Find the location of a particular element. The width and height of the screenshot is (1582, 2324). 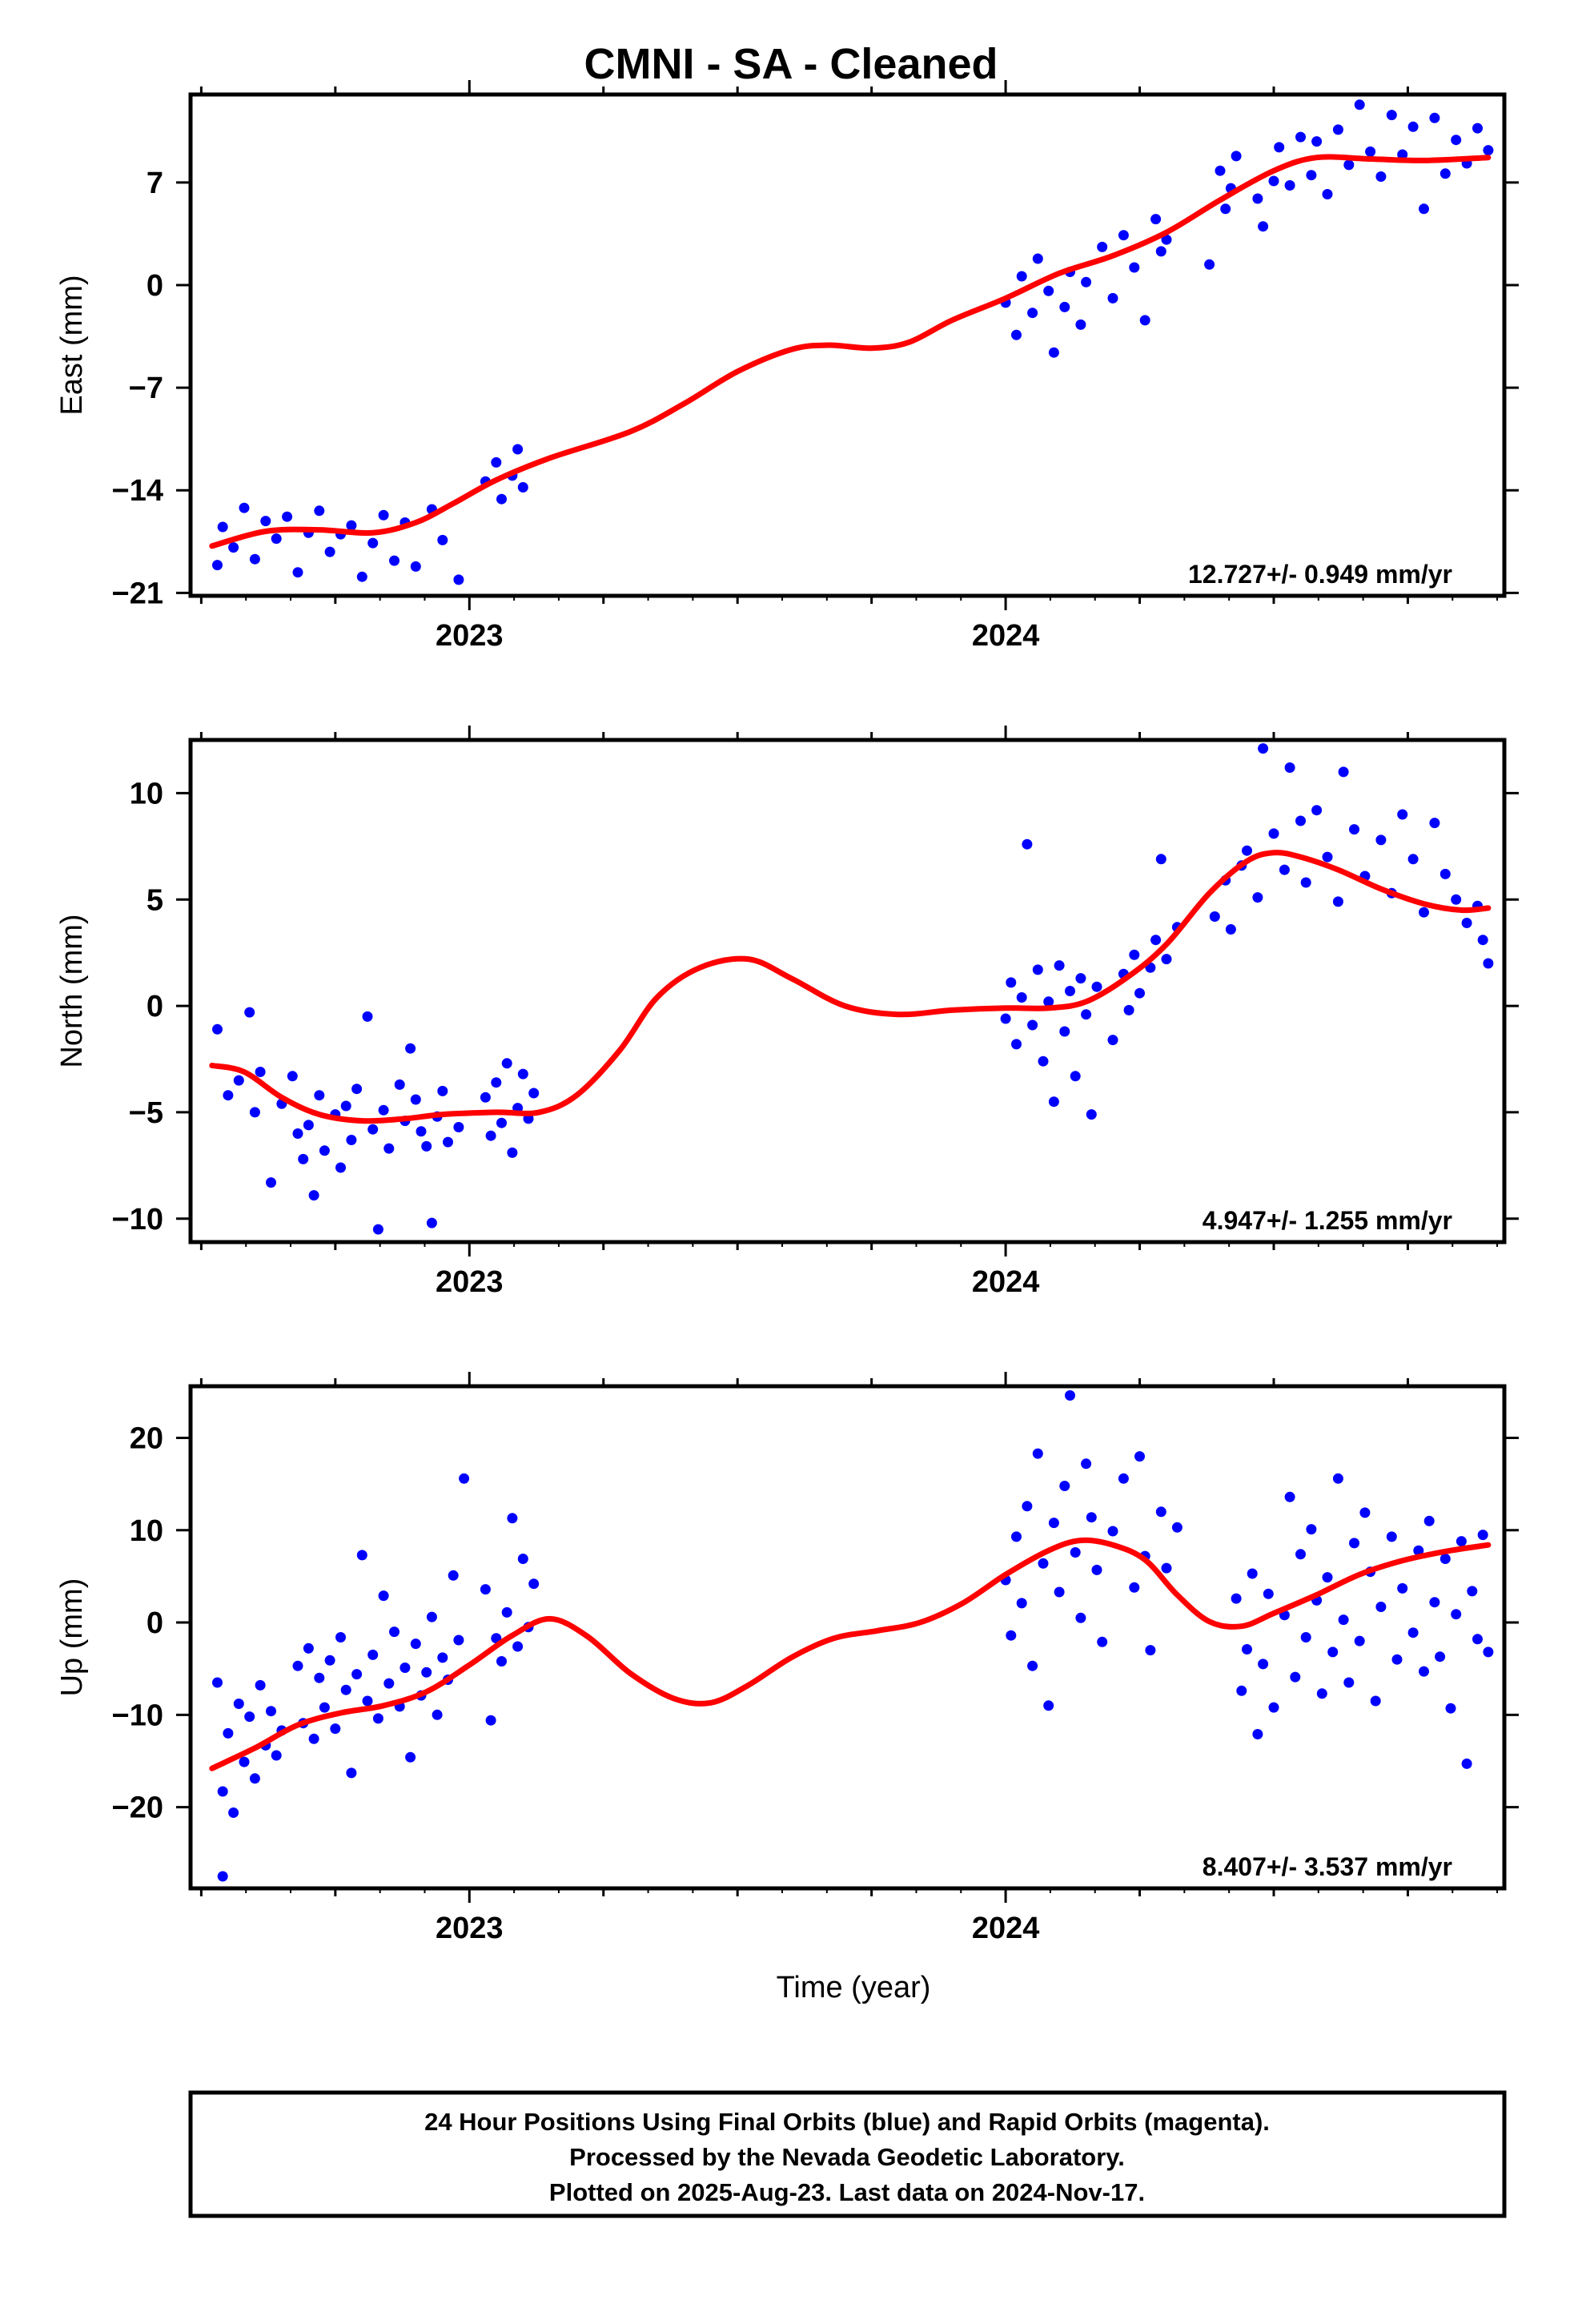

east-fit-line is located at coordinates (850, 351).